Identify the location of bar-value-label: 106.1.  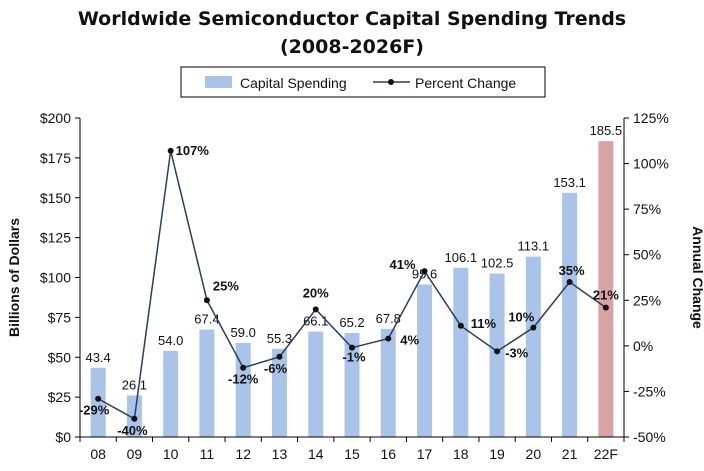
(461, 257).